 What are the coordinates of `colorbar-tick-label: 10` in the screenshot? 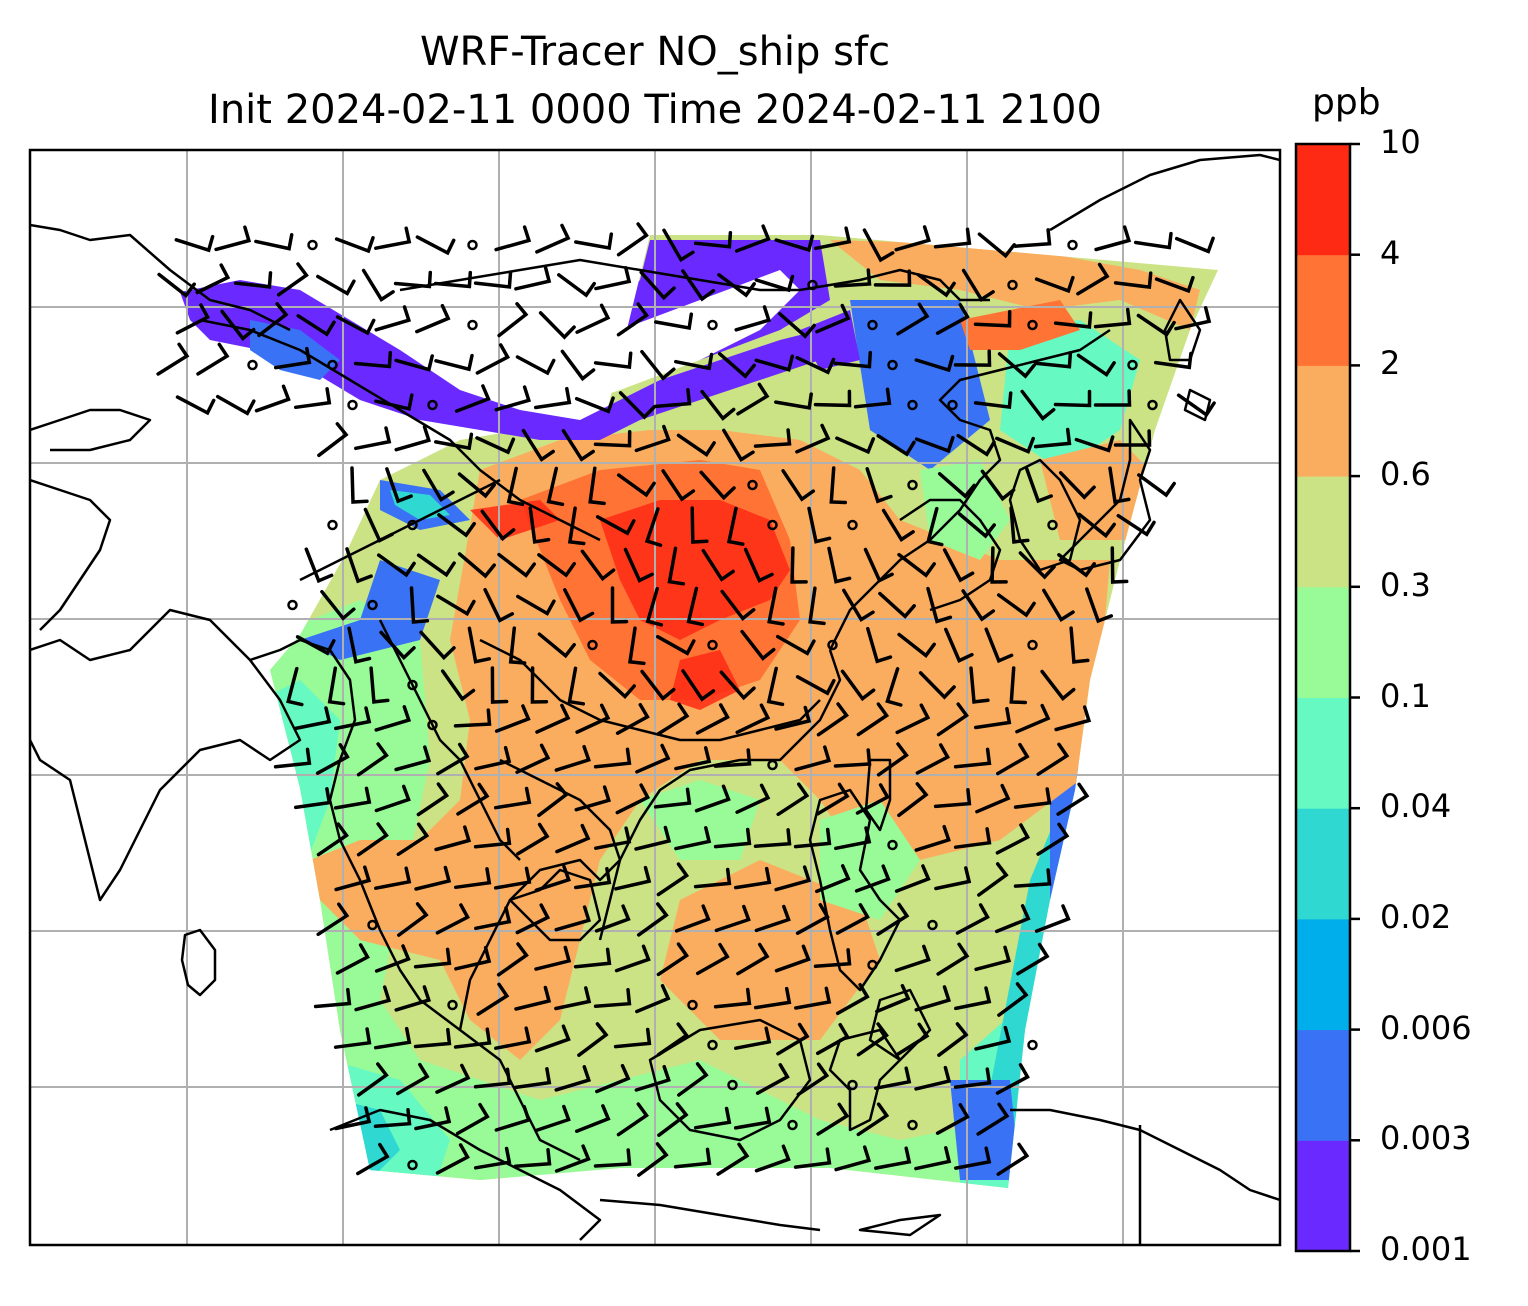 It's located at (1400, 142).